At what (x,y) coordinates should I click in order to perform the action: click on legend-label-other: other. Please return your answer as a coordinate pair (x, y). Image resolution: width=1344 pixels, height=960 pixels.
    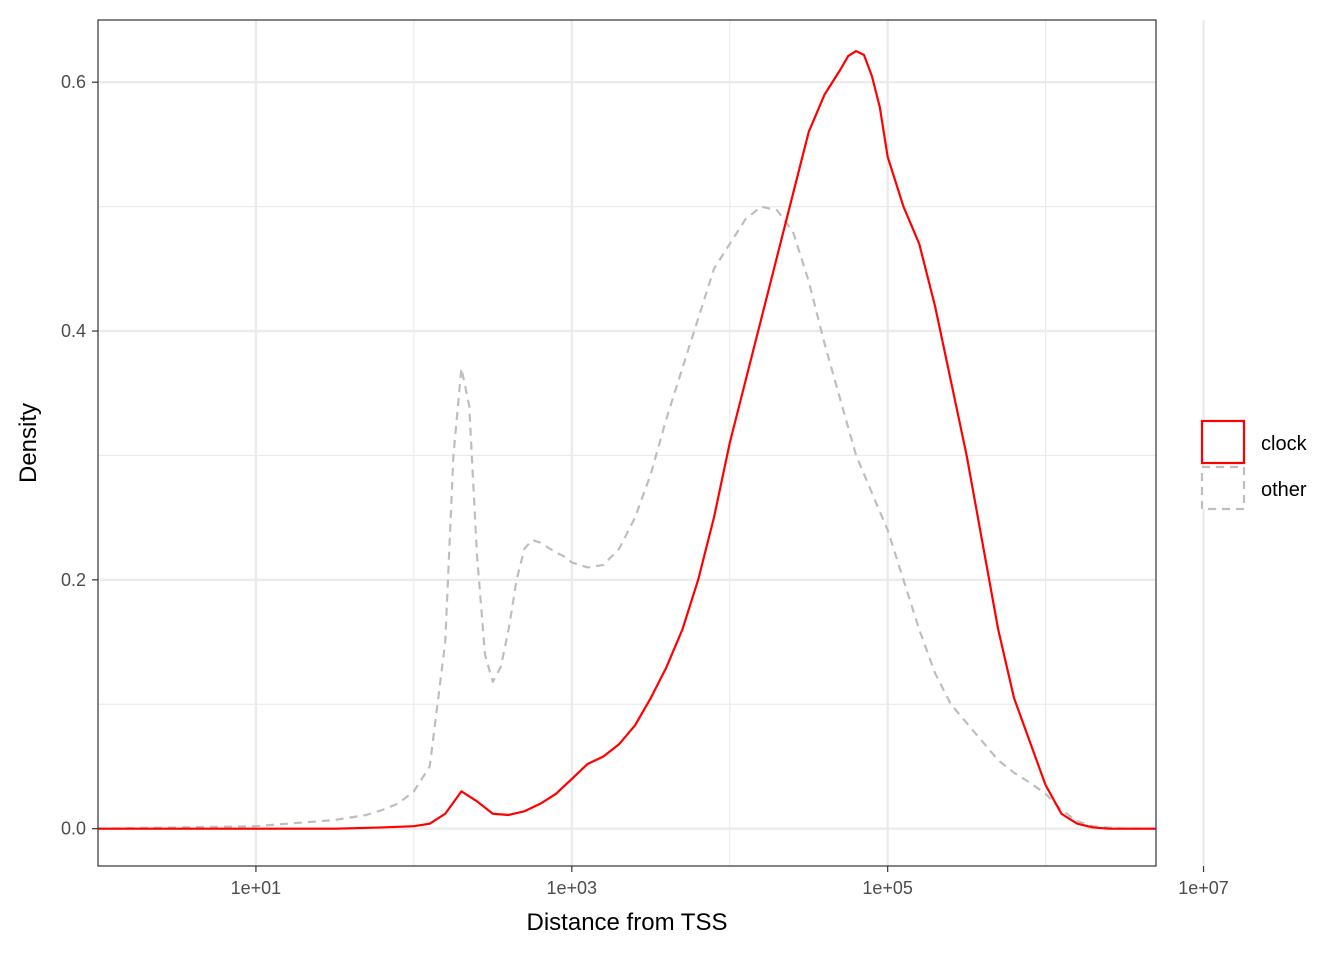
    Looking at the image, I should click on (1284, 490).